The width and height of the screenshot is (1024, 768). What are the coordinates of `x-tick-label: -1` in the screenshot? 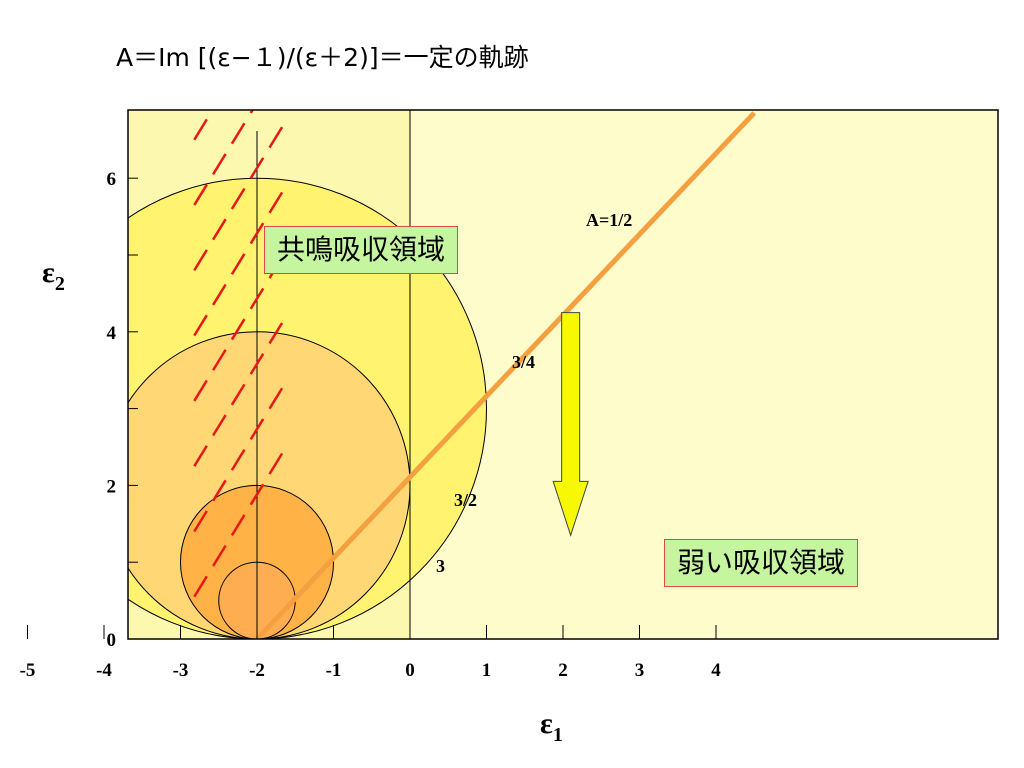 It's located at (334, 670).